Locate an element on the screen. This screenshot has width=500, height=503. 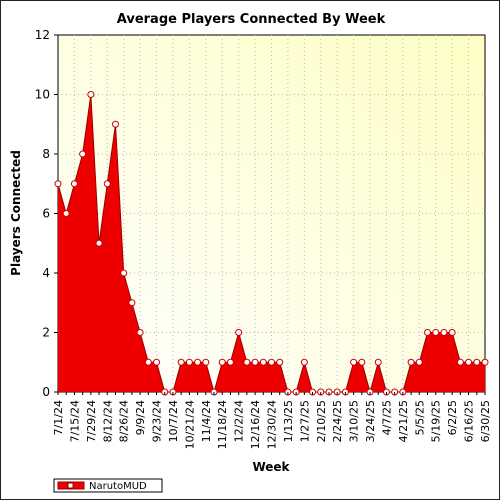
x-tick-label: 6/2/25 is located at coordinates (452, 417).